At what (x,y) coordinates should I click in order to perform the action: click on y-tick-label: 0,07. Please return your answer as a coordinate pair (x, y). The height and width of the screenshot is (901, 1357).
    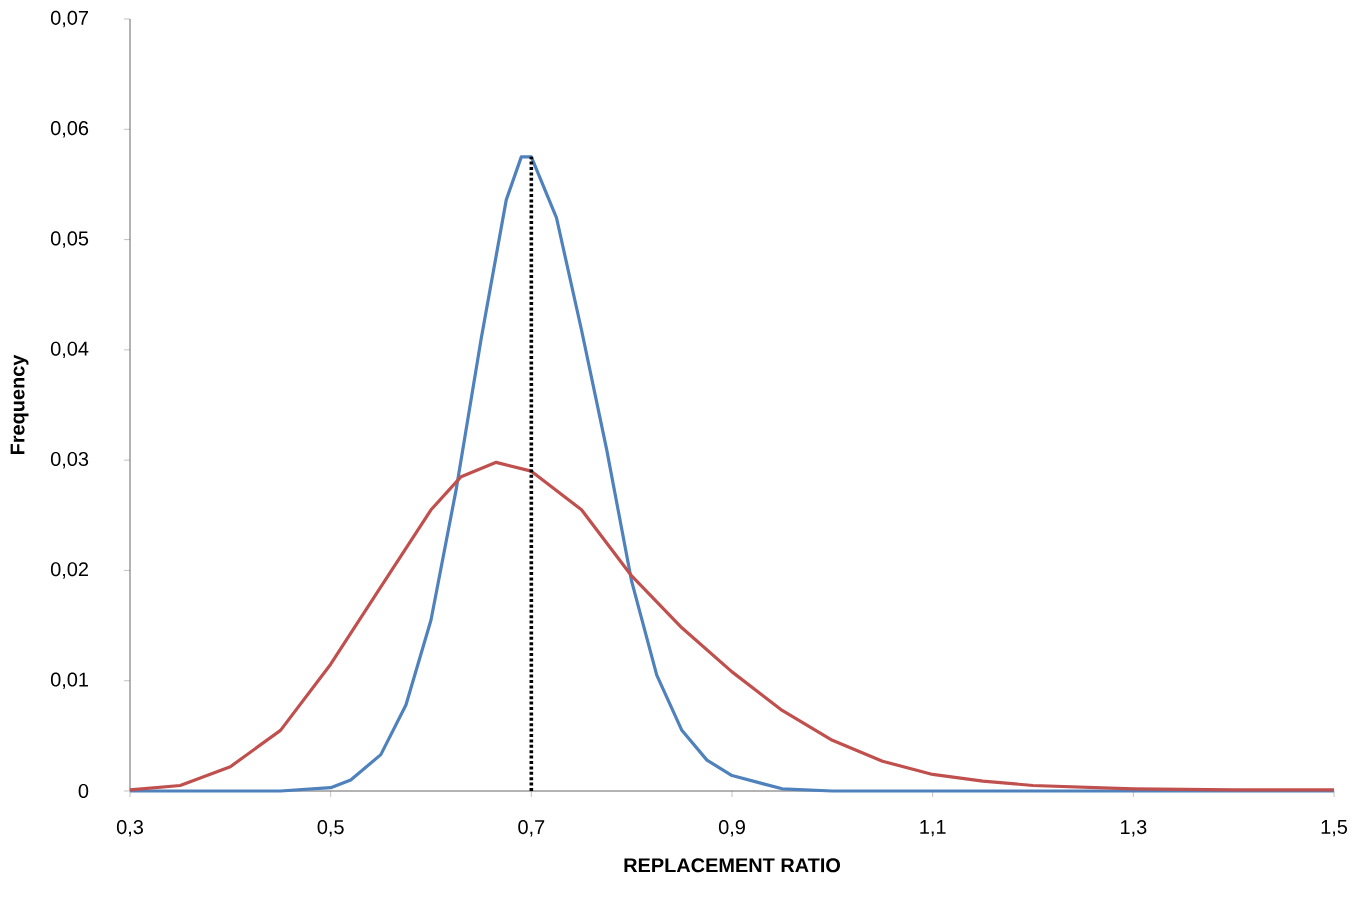
    Looking at the image, I should click on (69, 19).